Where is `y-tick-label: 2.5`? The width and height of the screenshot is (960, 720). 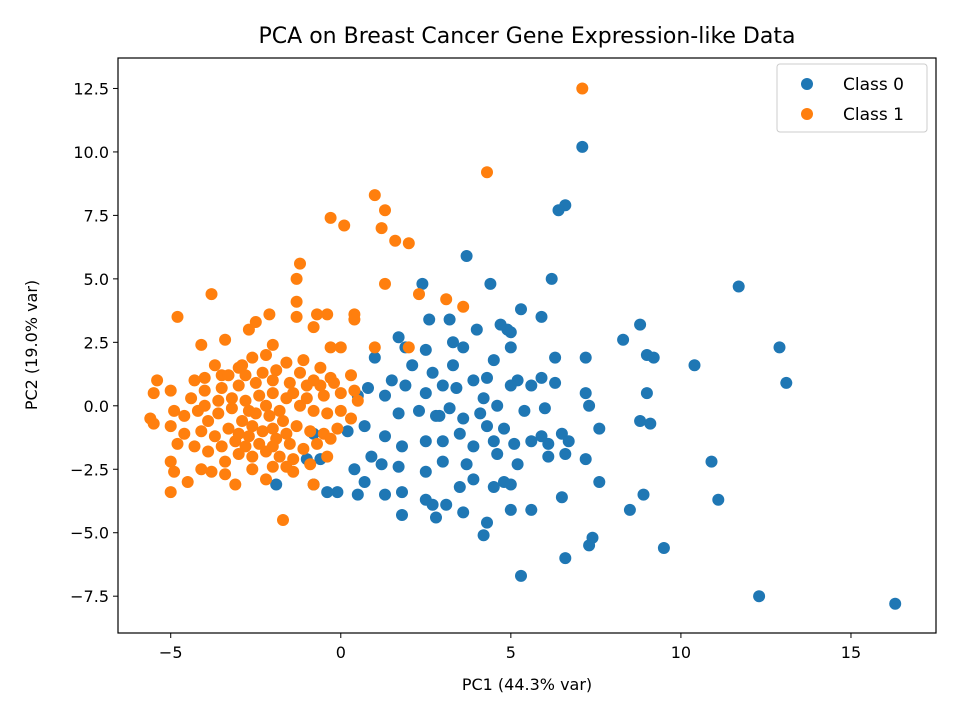 y-tick-label: 2.5 is located at coordinates (96, 342).